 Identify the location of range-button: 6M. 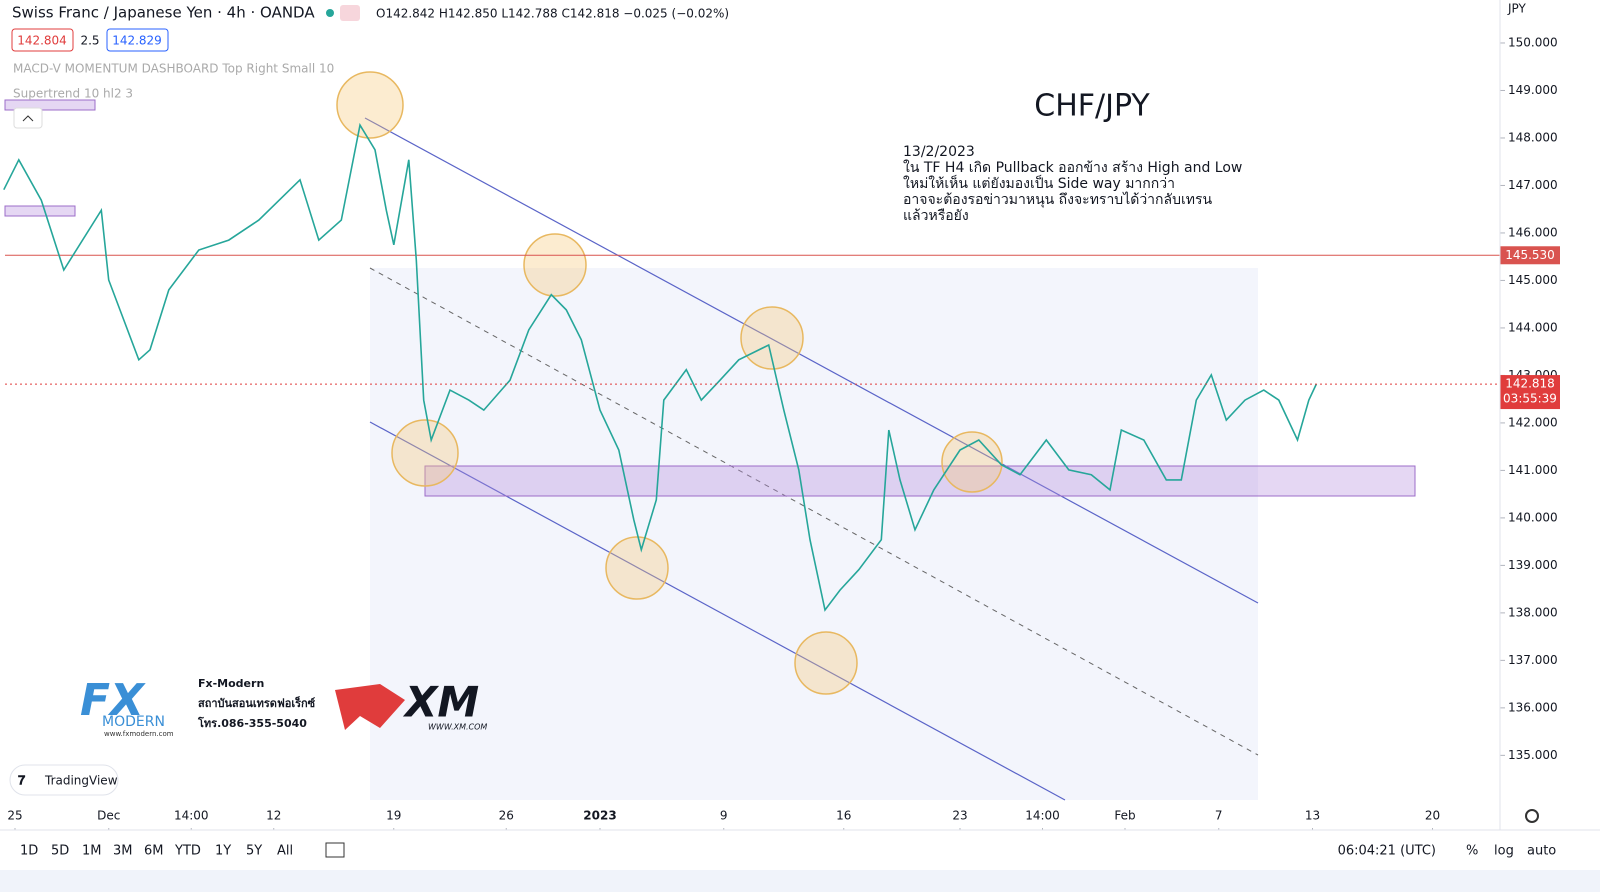
(154, 851).